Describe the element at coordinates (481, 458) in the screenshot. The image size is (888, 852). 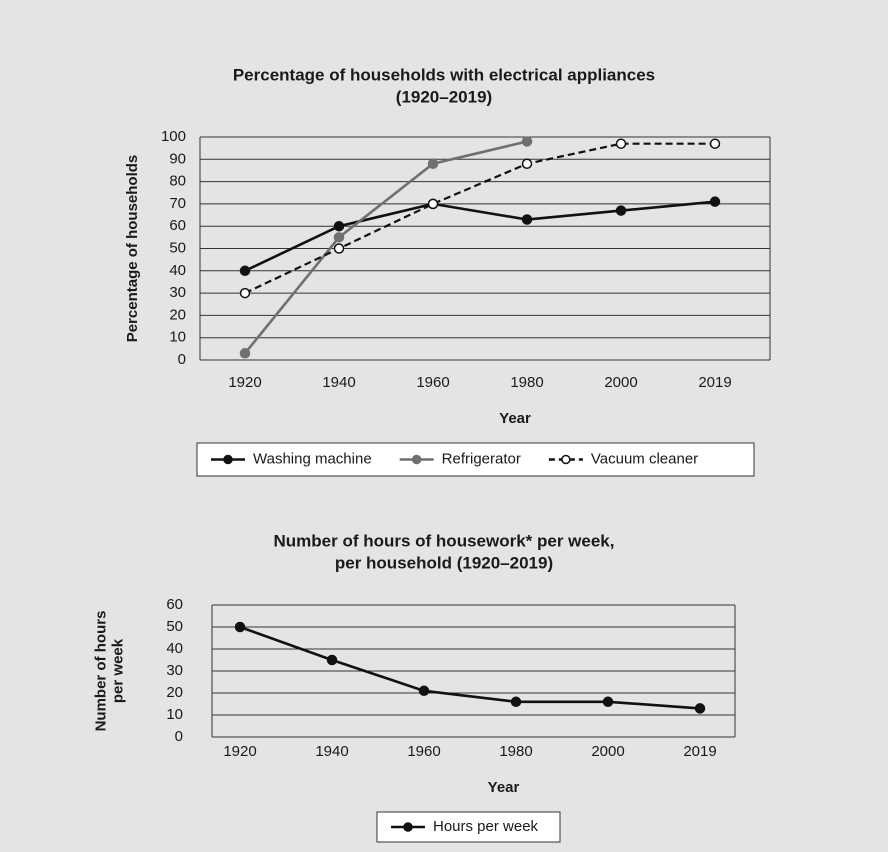
I see `legend-label: Refrigerator` at that location.